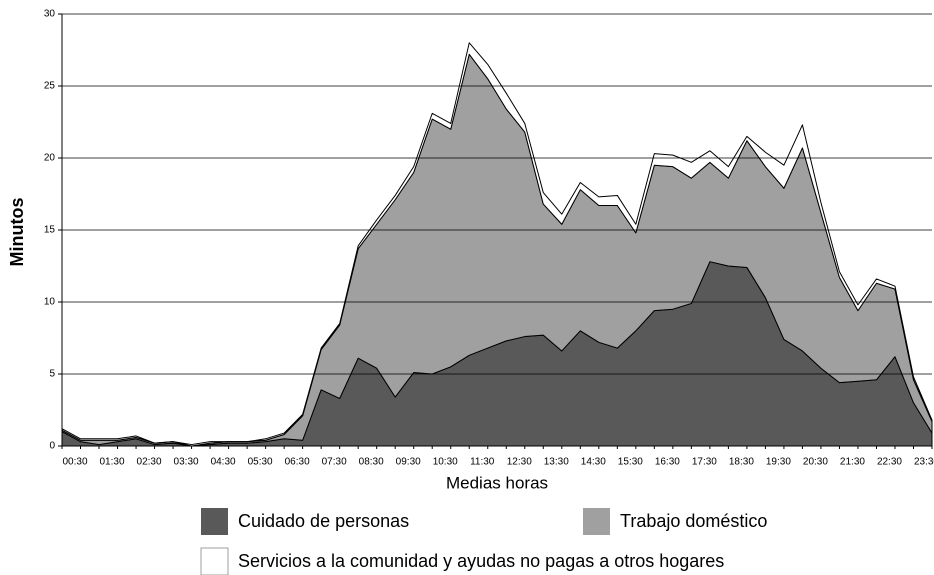 This screenshot has height=575, width=934. I want to click on y-tick-label: 0, so click(52, 446).